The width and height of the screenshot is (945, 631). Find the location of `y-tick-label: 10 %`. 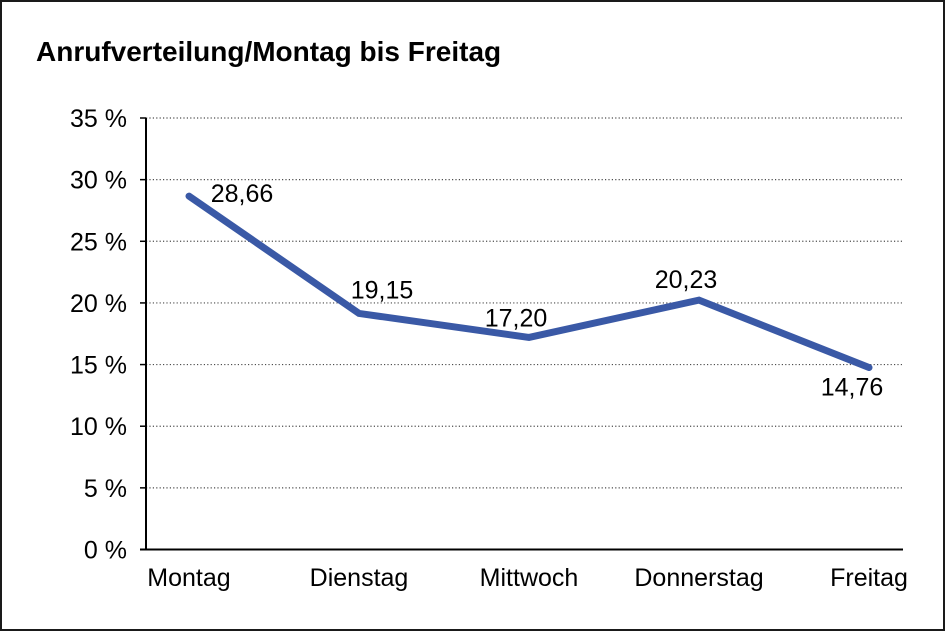

y-tick-label: 10 % is located at coordinates (98, 427).